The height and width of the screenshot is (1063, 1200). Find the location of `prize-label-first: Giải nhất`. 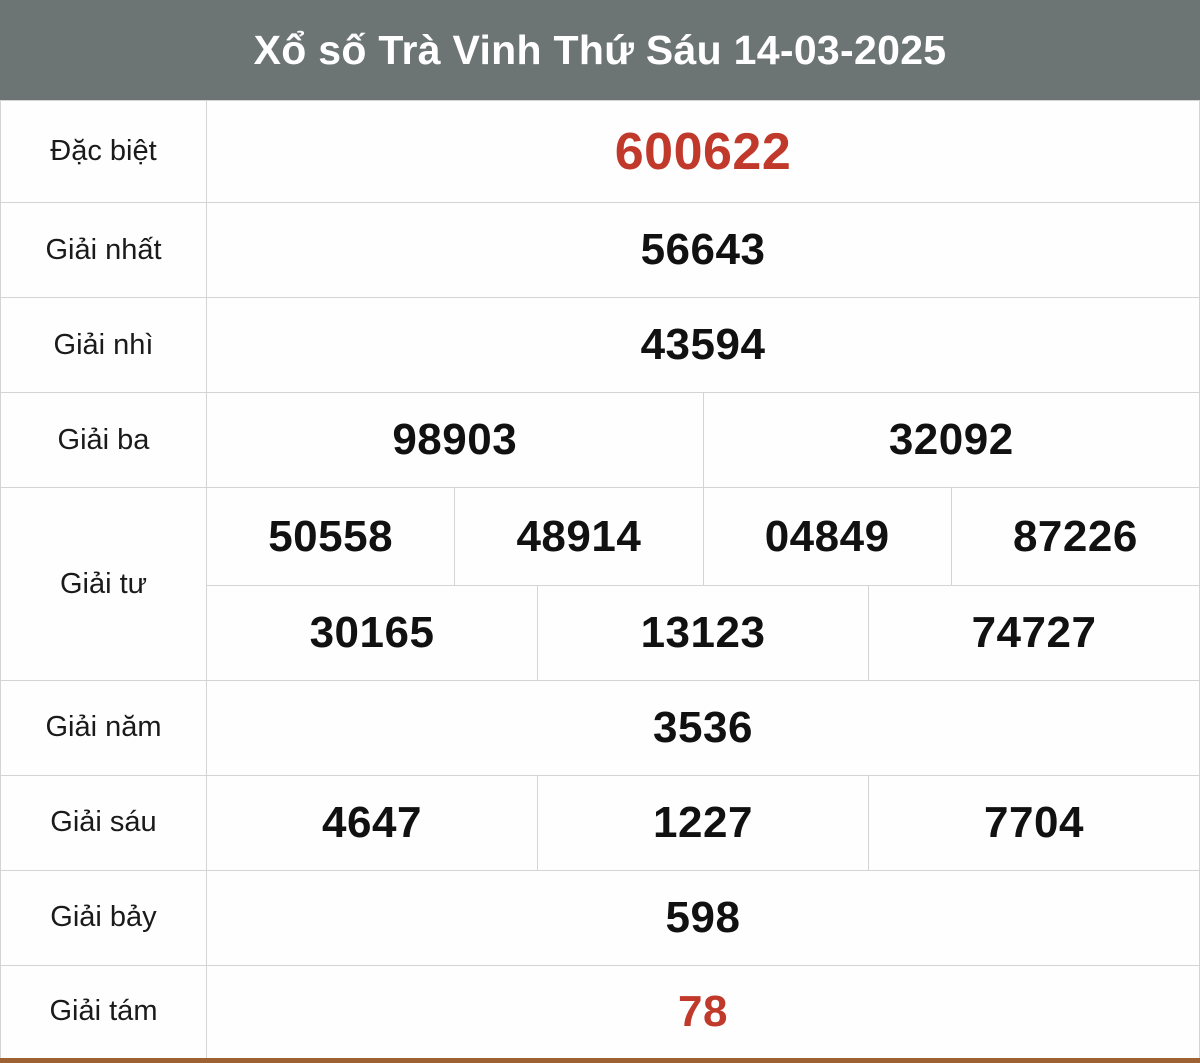

prize-label-first: Giải nhất is located at coordinates (103, 250).